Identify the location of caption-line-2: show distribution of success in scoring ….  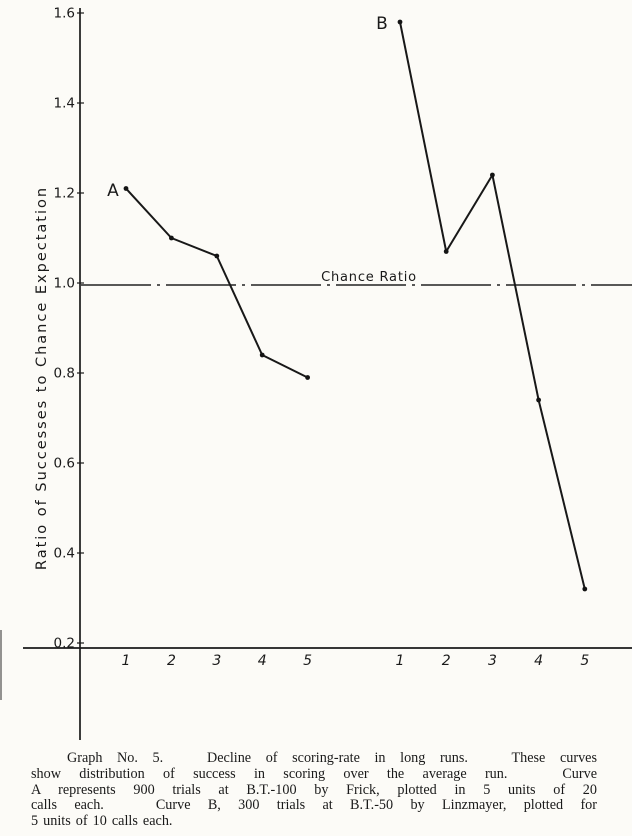
(314, 773).